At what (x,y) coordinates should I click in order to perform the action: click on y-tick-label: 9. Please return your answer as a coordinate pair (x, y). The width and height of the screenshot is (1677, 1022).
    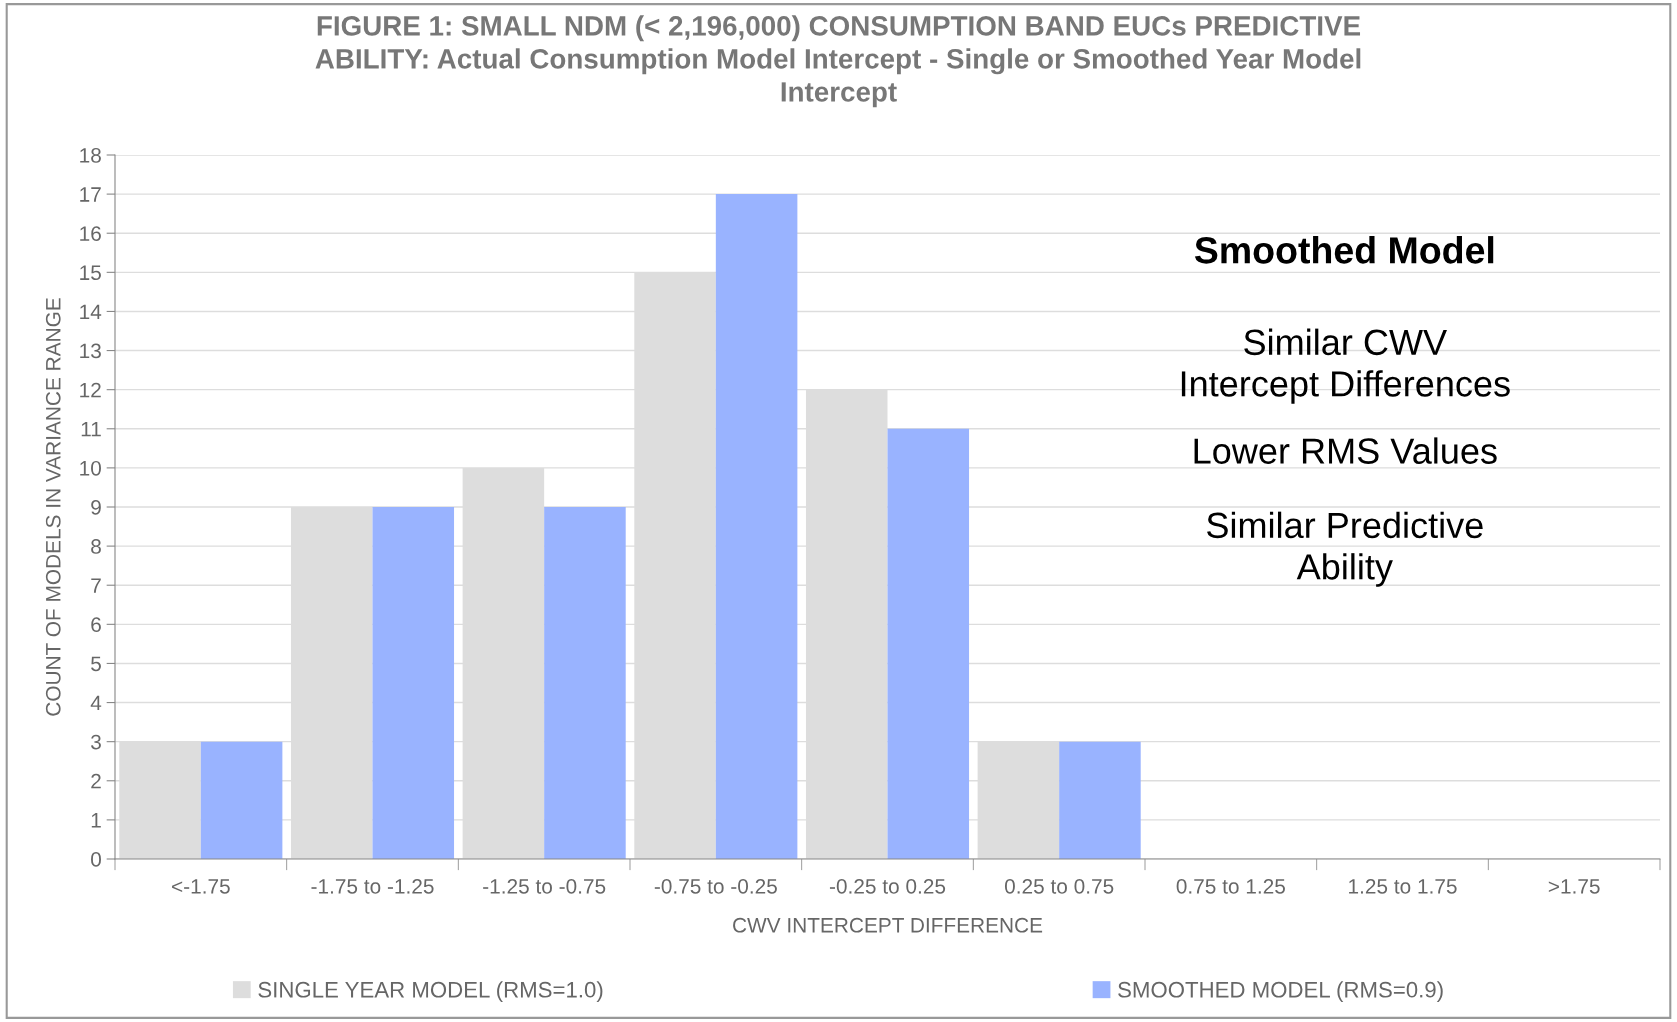
    Looking at the image, I should click on (96, 507).